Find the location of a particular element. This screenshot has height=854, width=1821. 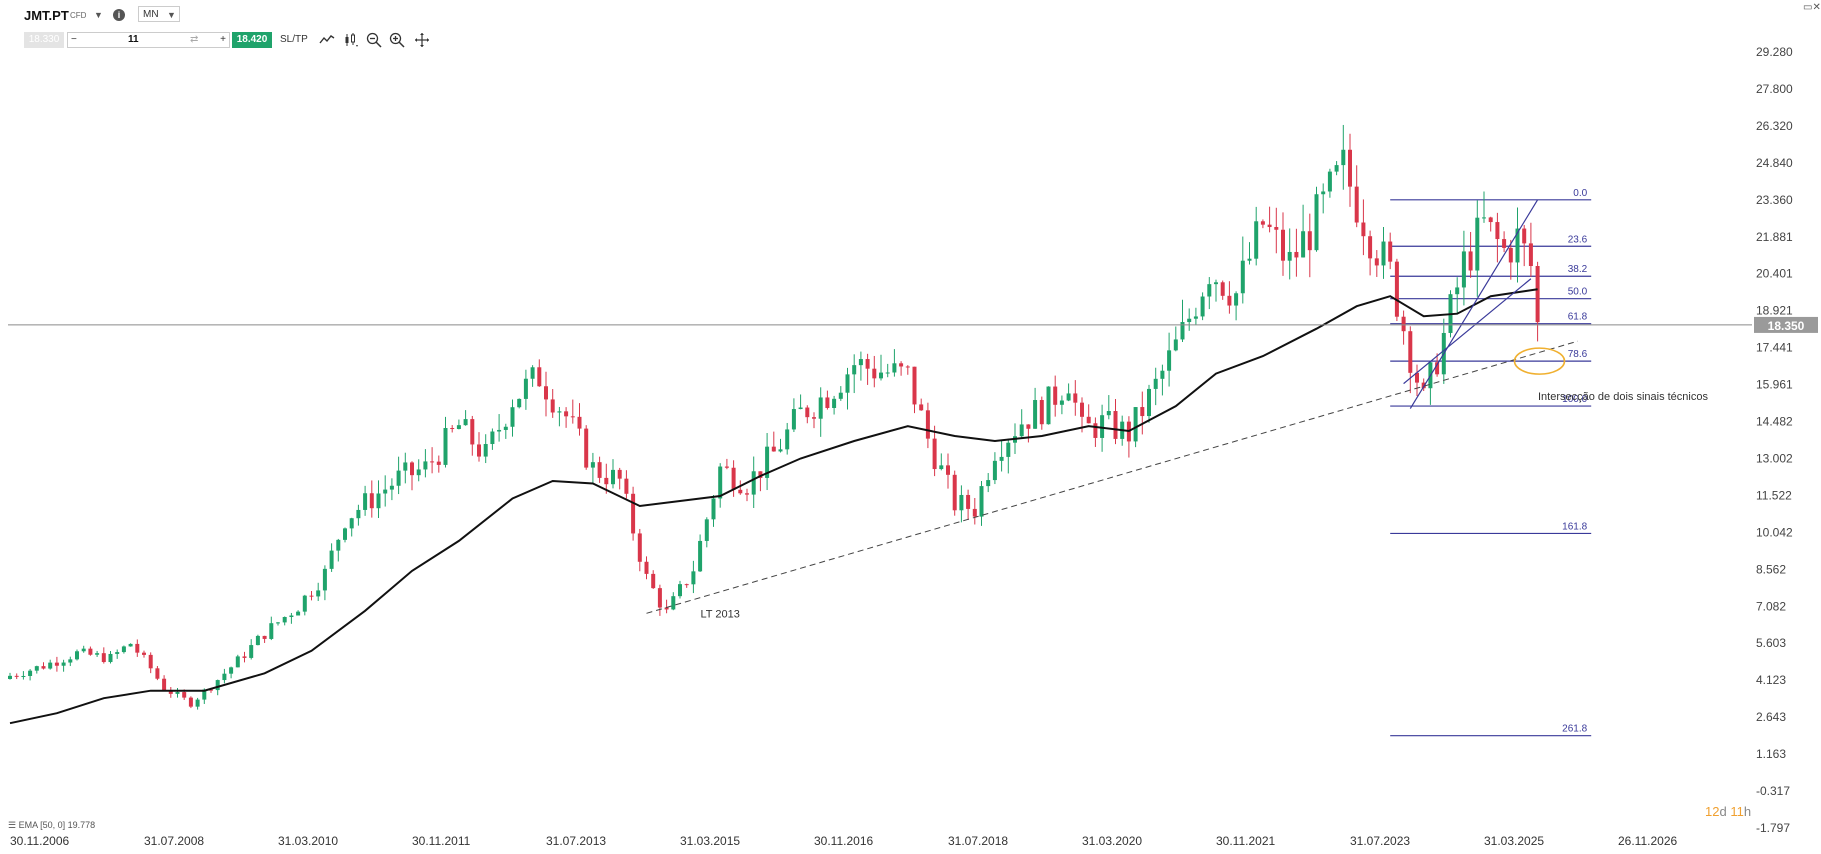

y-tick-label: 2.643 is located at coordinates (1771, 717).